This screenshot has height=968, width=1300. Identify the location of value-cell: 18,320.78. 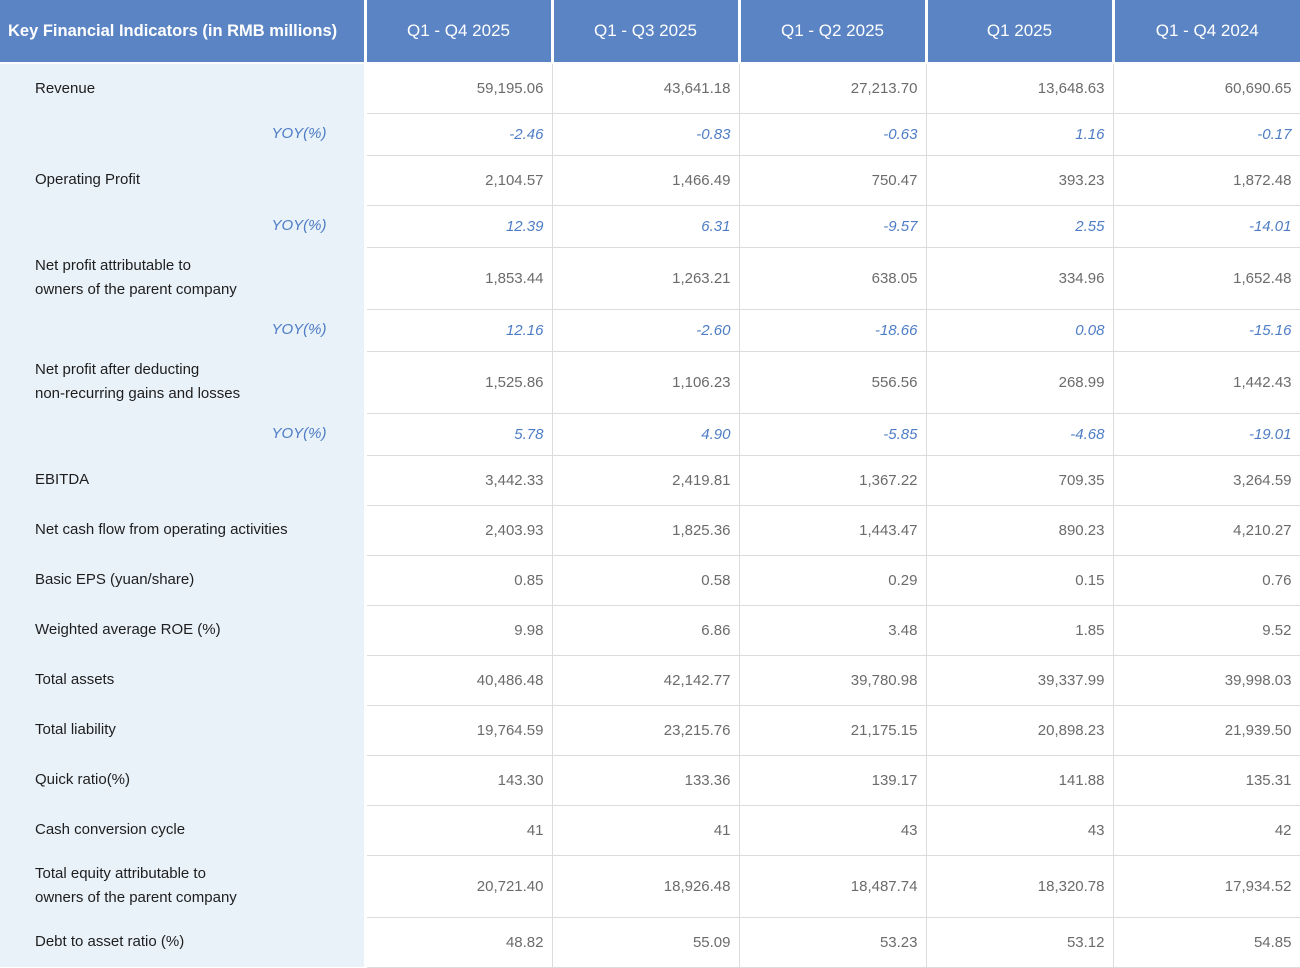
(1019, 886).